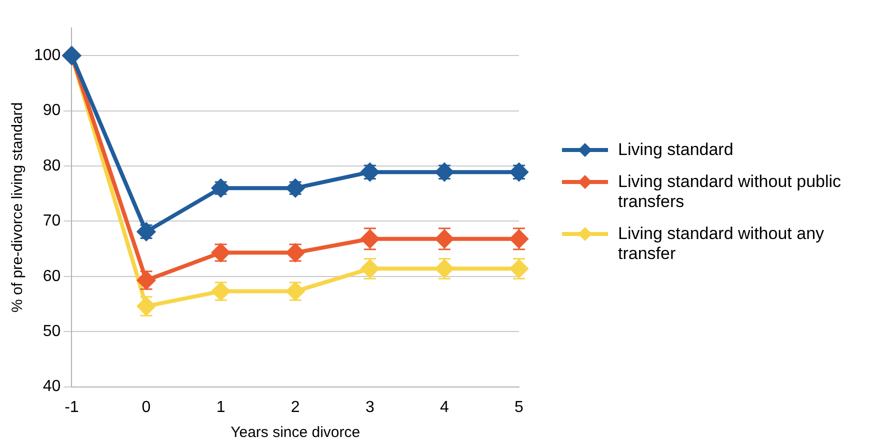 This screenshot has width=891, height=448. I want to click on legend-label: Living standard without public transfers, so click(730, 192).